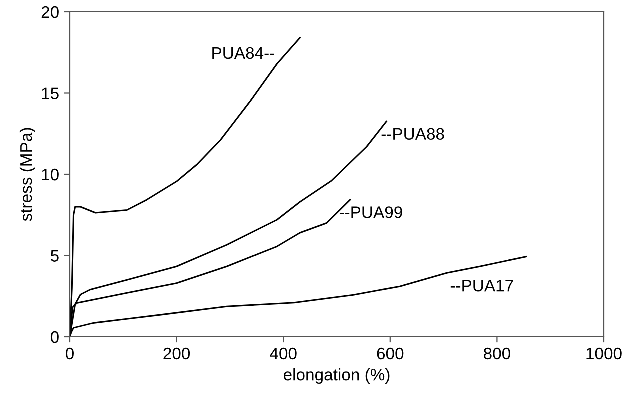 This screenshot has height=401, width=637. I want to click on y-tick-label: 20, so click(50, 12).